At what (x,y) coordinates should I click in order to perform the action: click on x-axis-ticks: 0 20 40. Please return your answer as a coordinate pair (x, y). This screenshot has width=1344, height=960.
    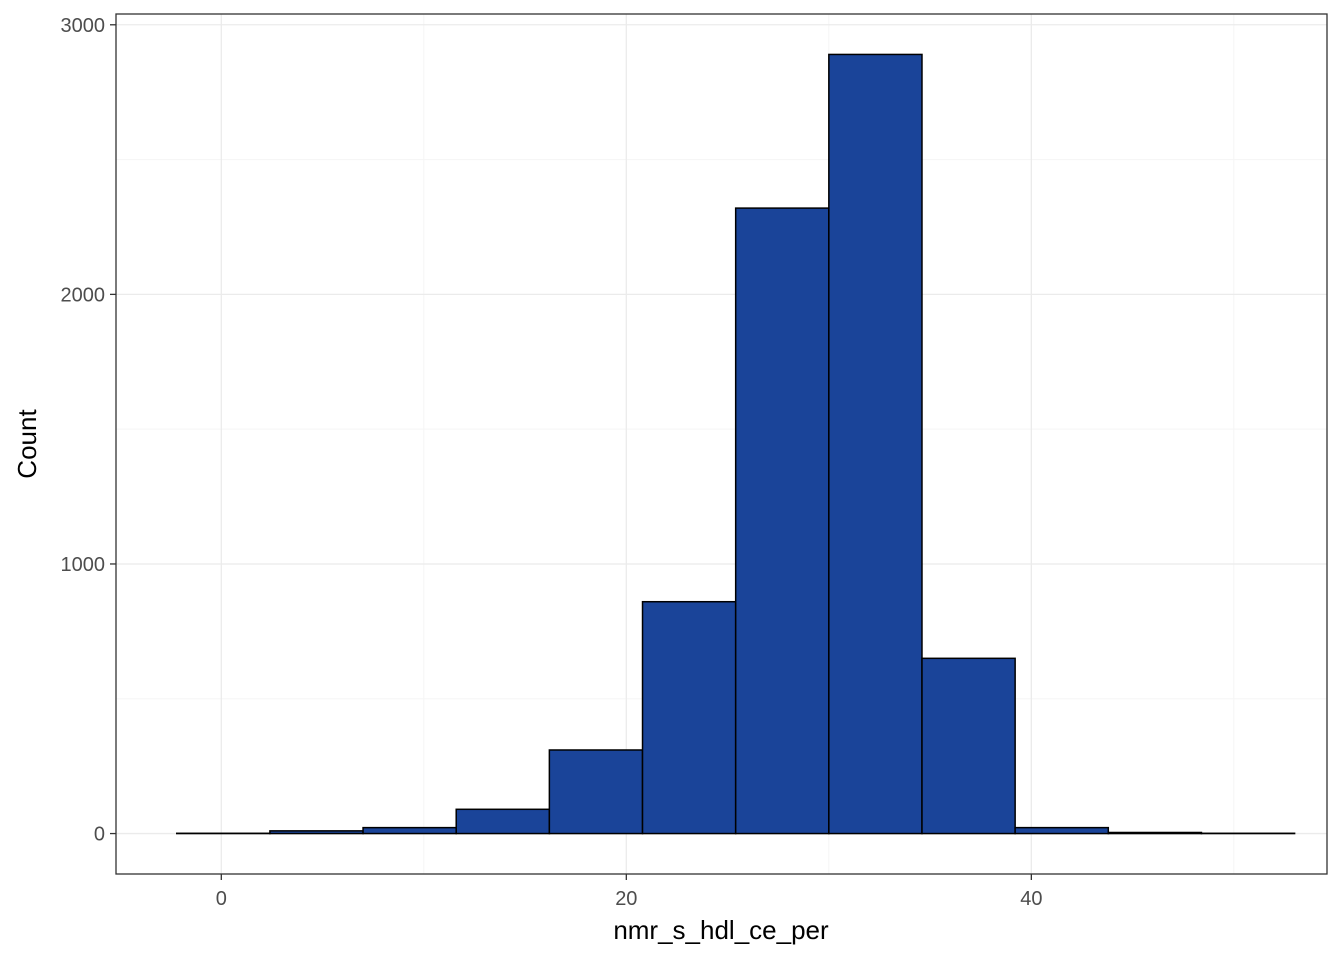
    Looking at the image, I should click on (629, 892).